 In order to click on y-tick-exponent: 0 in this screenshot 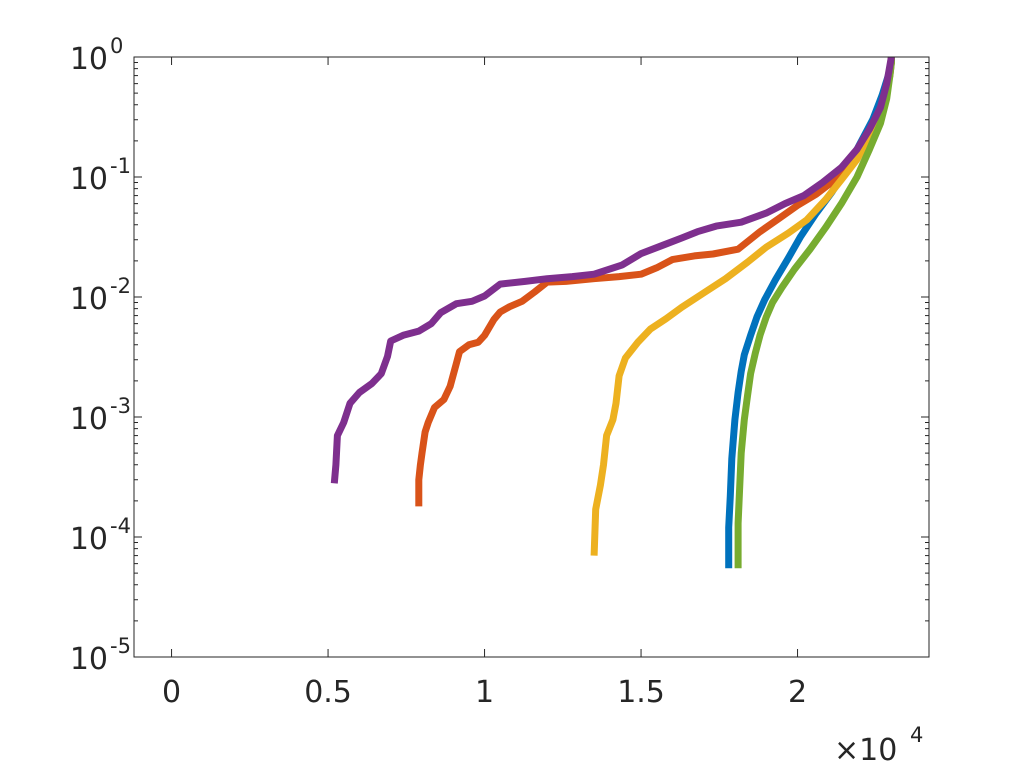, I will do `click(116, 46)`.